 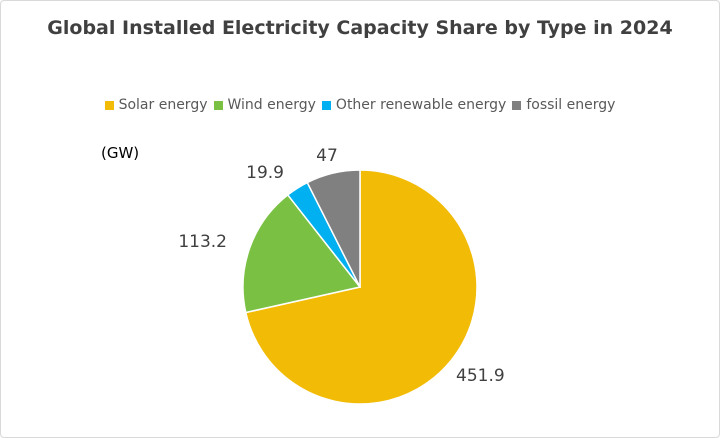 What do you see at coordinates (571, 105) in the screenshot?
I see `legend-label-fossil: fossil energy` at bounding box center [571, 105].